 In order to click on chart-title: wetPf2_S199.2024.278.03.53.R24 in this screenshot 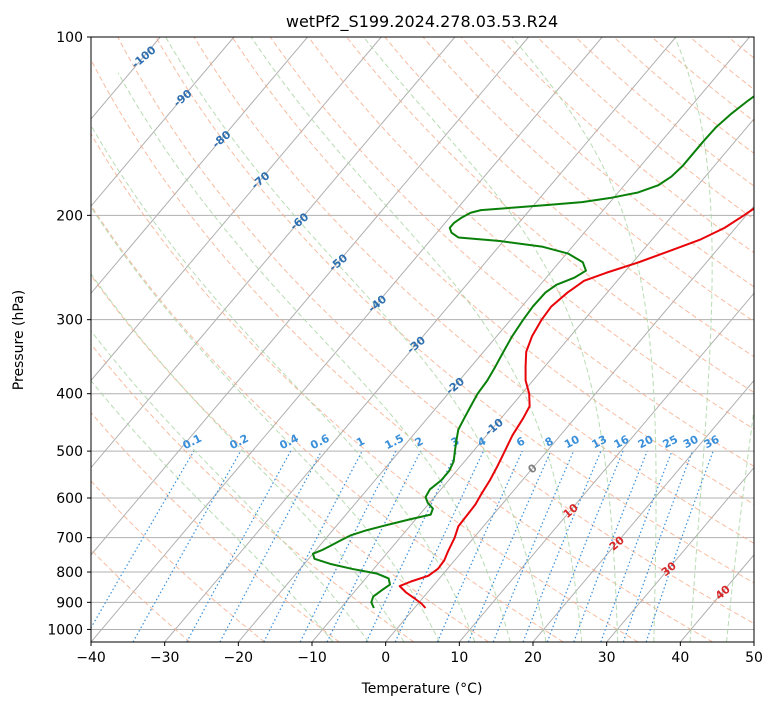, I will do `click(422, 22)`.